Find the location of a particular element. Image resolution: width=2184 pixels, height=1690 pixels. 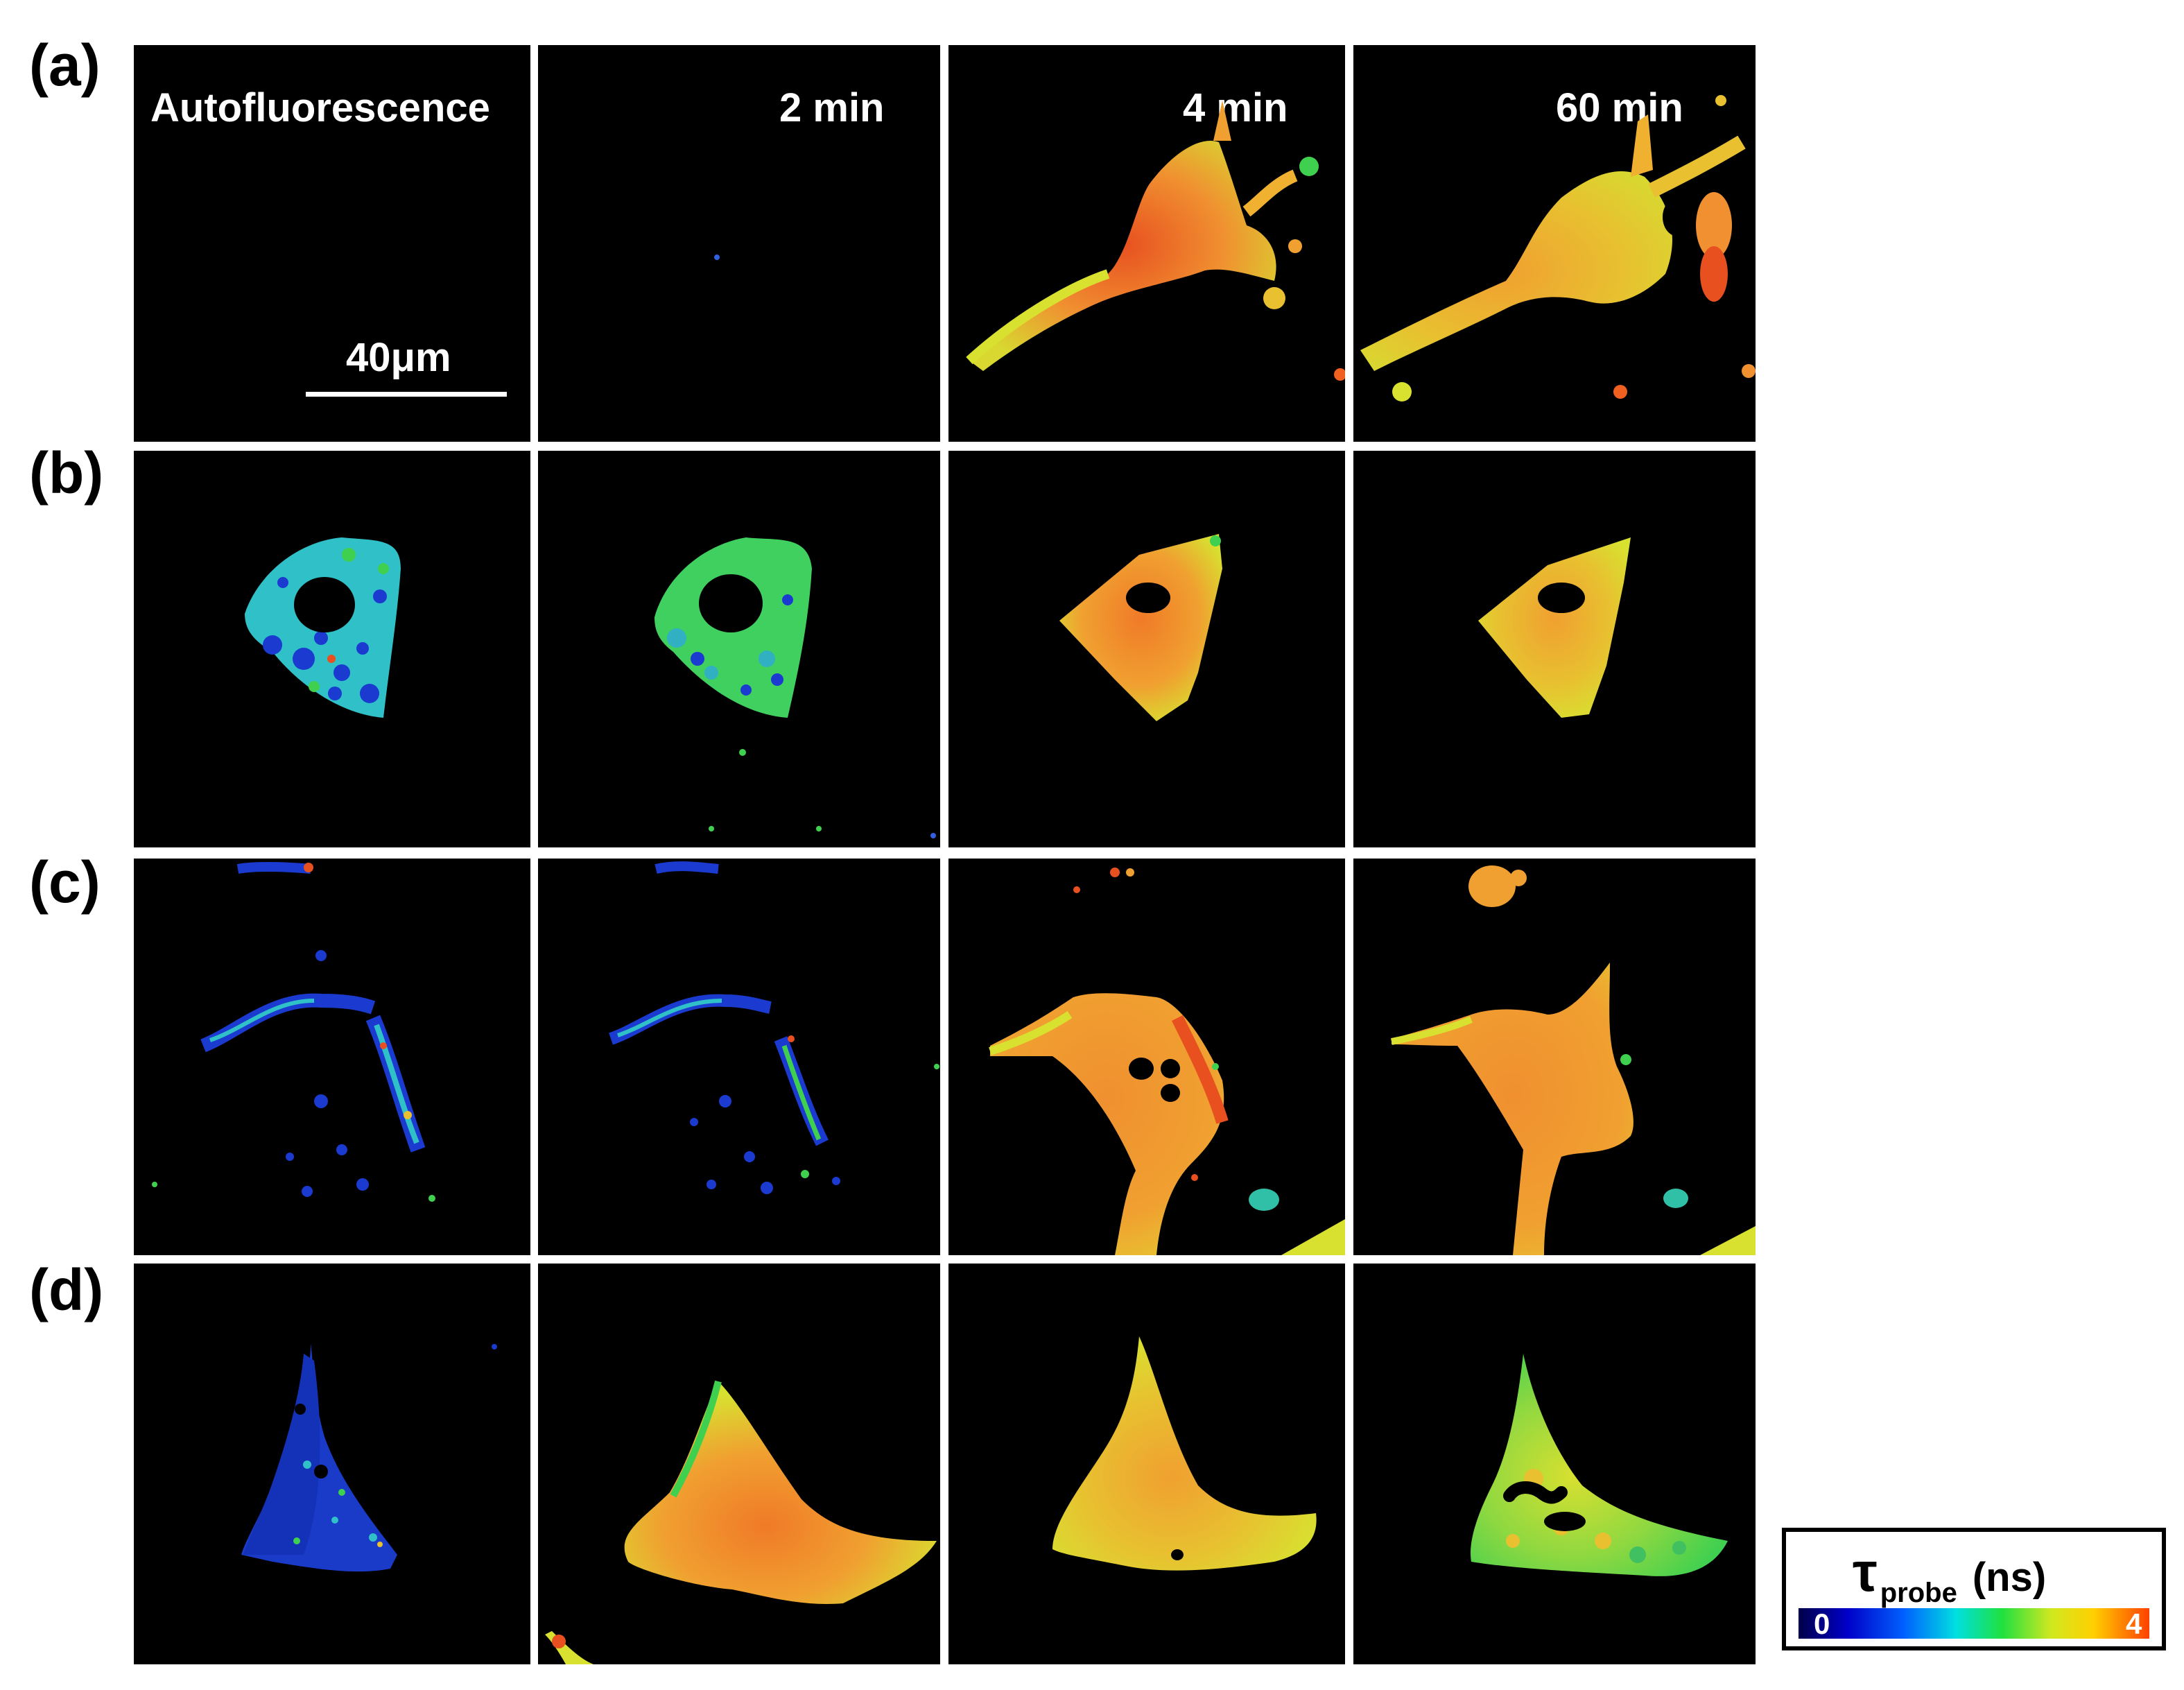

panel-c-60min is located at coordinates (1554, 1057).